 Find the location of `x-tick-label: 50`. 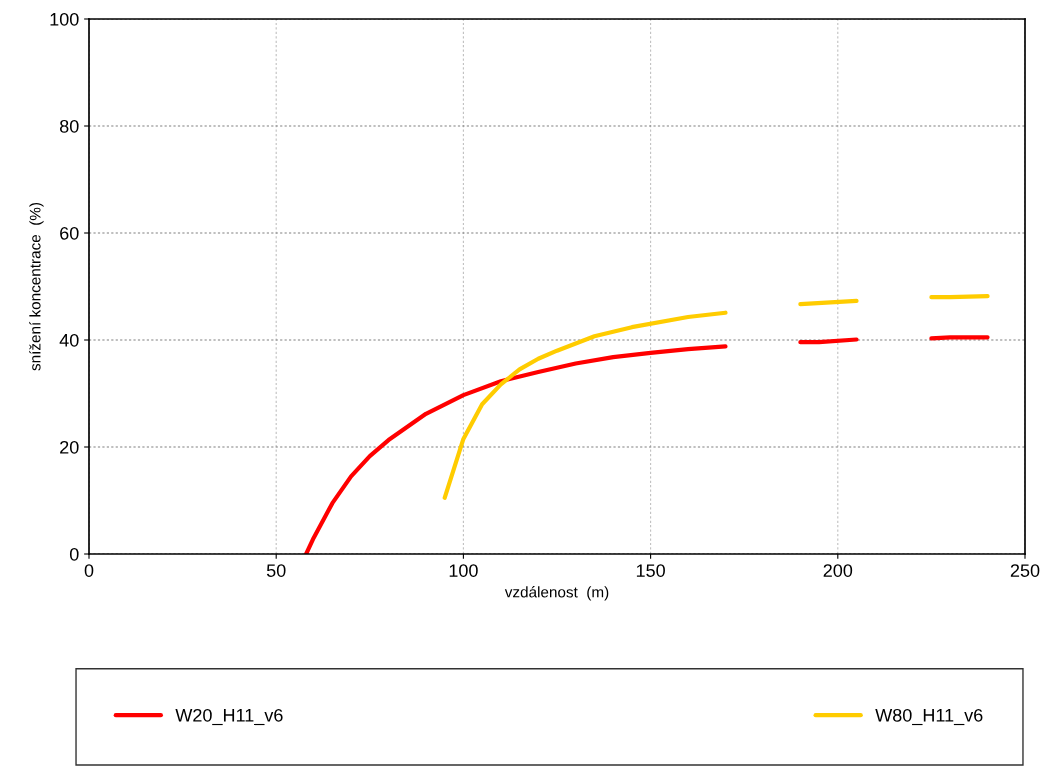

x-tick-label: 50 is located at coordinates (276, 570).